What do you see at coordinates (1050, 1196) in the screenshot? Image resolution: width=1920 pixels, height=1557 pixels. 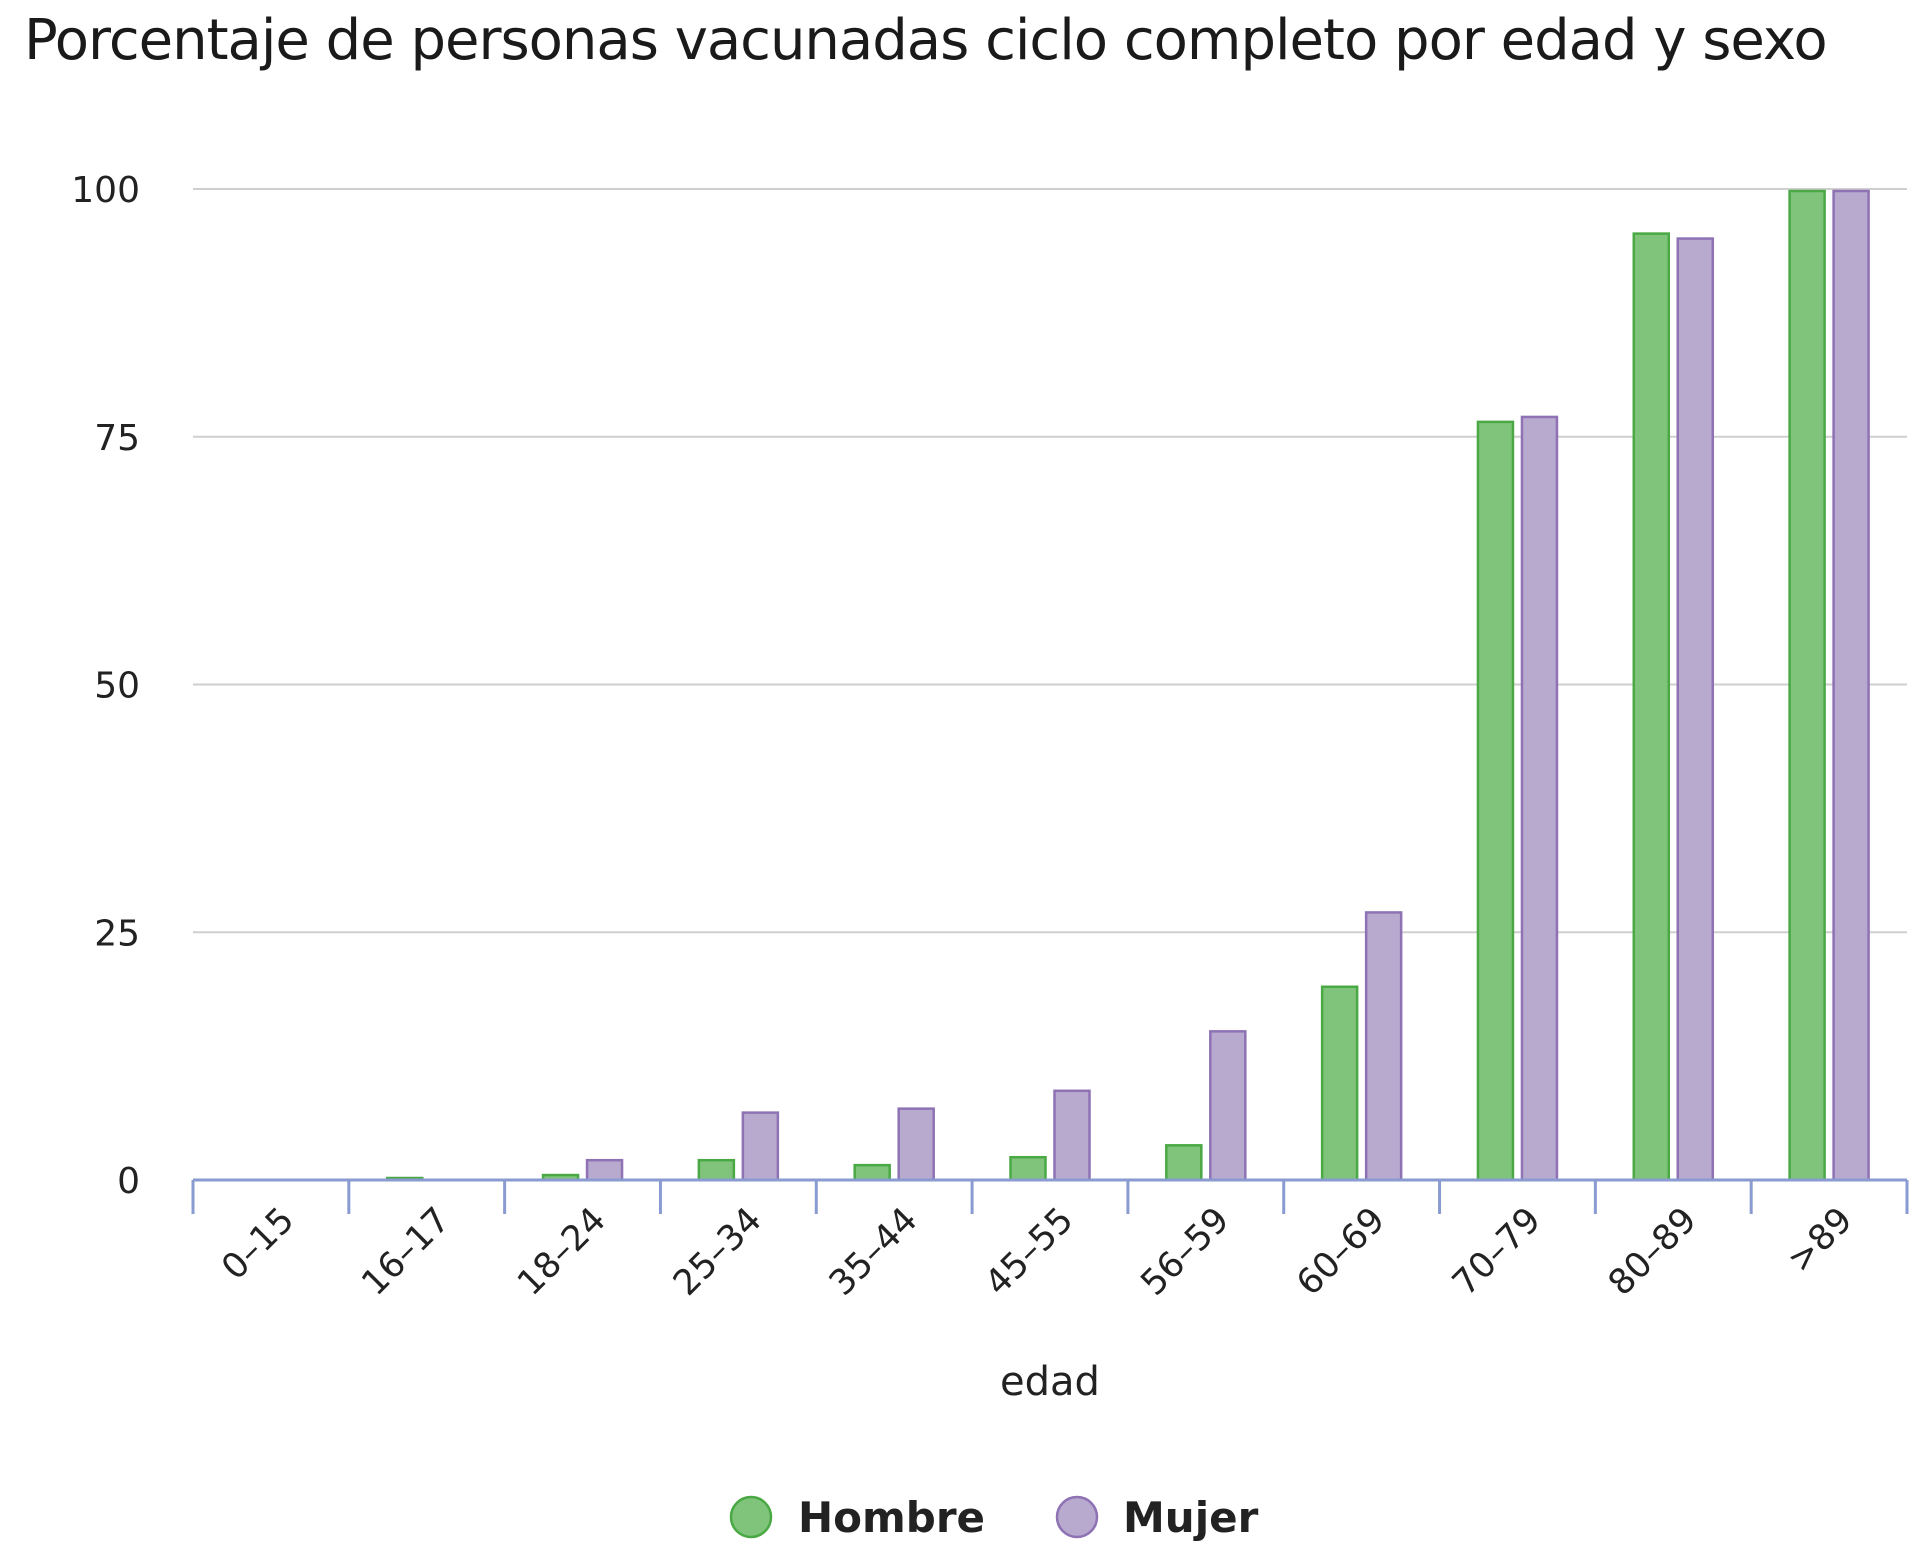 I see `x-axis` at bounding box center [1050, 1196].